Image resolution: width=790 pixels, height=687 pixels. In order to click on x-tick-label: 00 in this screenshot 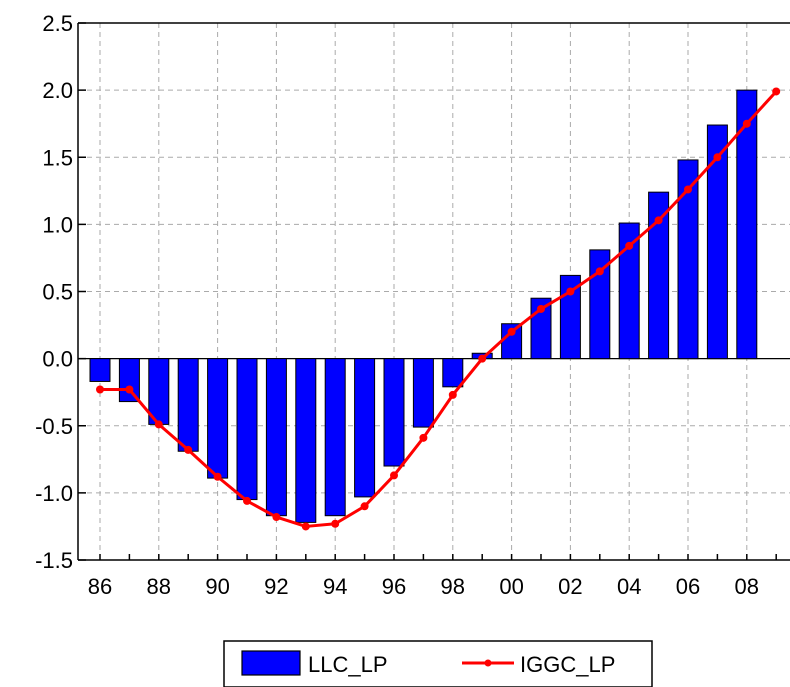, I will do `click(511, 586)`.